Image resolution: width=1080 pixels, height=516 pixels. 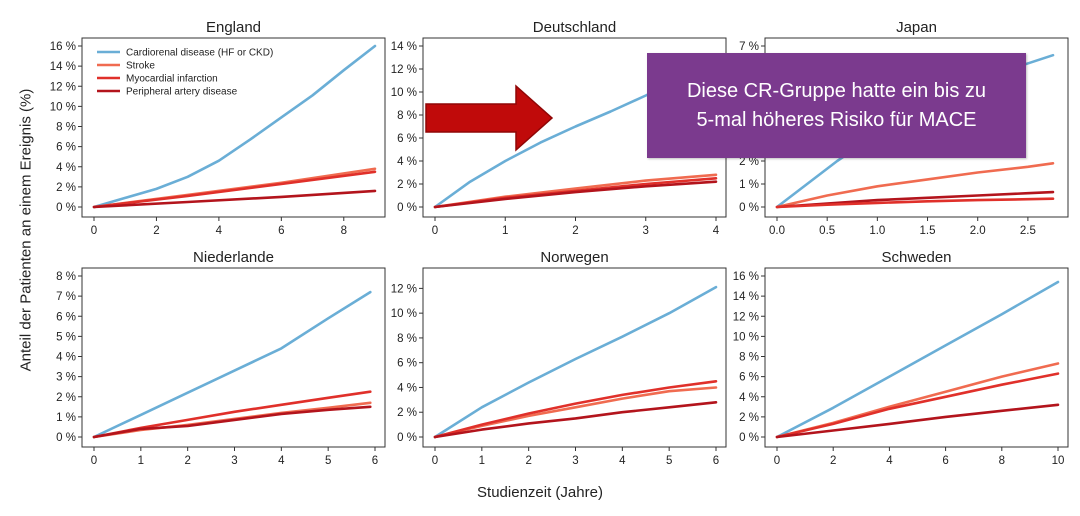 What do you see at coordinates (540, 492) in the screenshot?
I see `shared-x-axis-label: Studienzeit (Jahre)` at bounding box center [540, 492].